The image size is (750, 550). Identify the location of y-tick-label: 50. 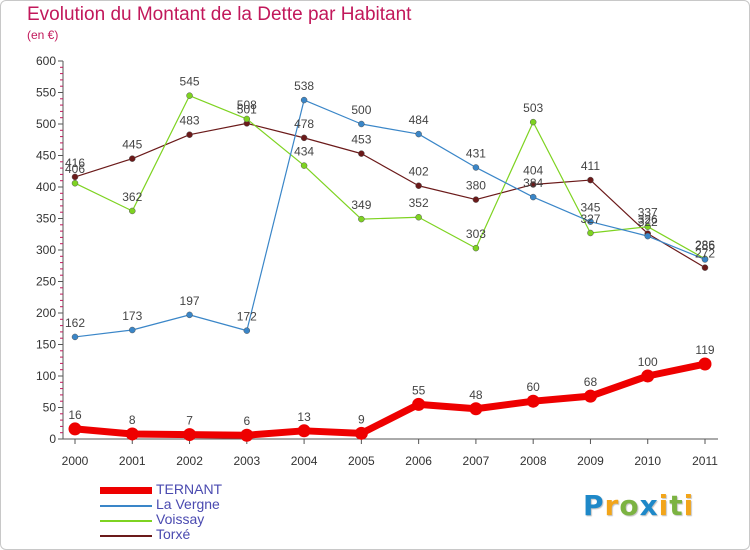
(50, 408).